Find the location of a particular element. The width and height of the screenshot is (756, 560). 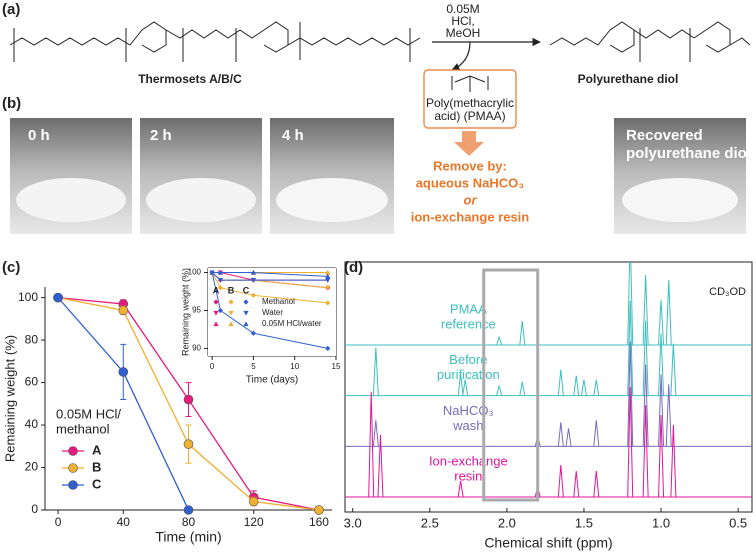

trace-label: Before is located at coordinates (468, 359).